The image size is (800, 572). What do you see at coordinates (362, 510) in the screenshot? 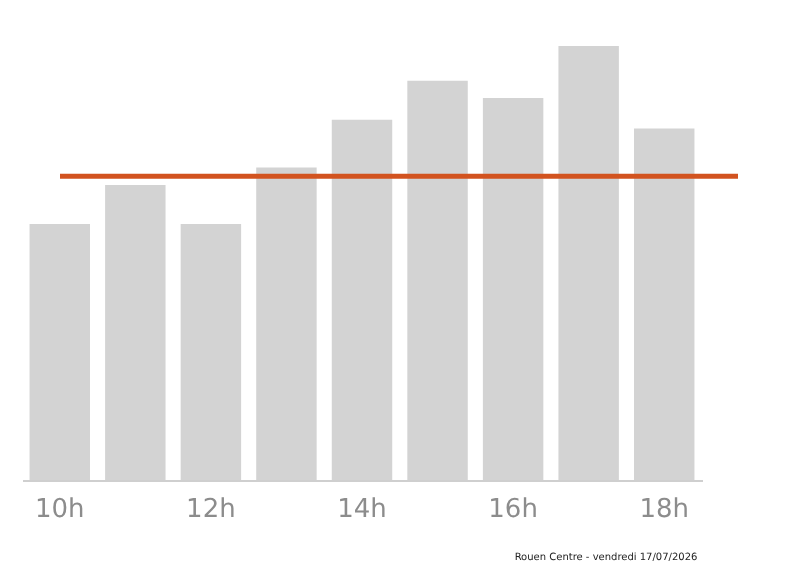
I see `x-tick-label: 14h` at bounding box center [362, 510].